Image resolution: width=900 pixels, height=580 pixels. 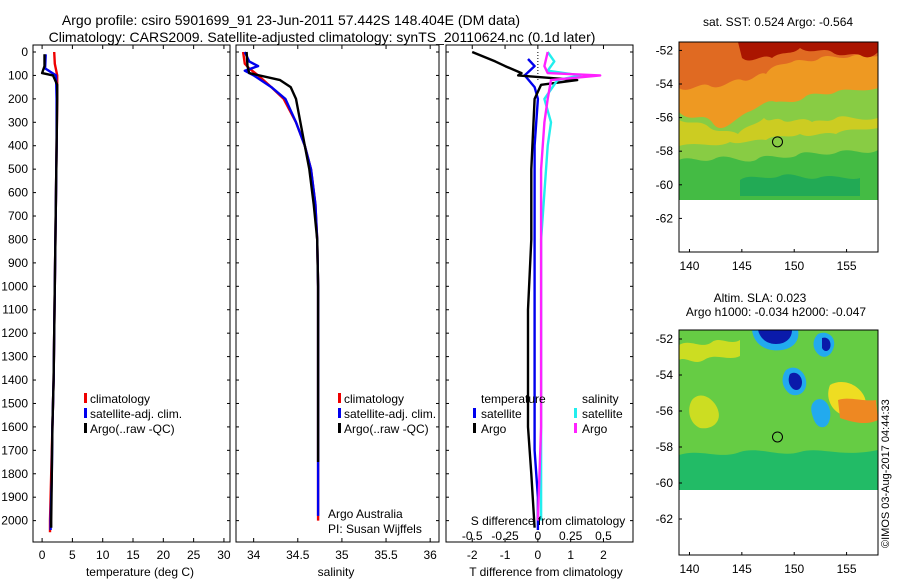 I want to click on annotation-line1: Argo Australia, so click(x=365, y=514).